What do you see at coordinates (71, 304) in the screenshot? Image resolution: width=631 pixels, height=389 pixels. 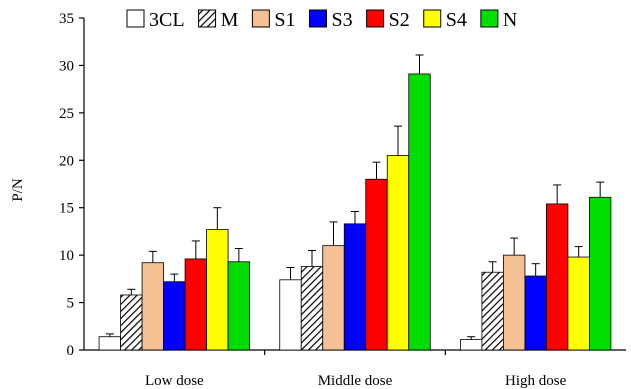 I see `y-tick-label: 5` at bounding box center [71, 304].